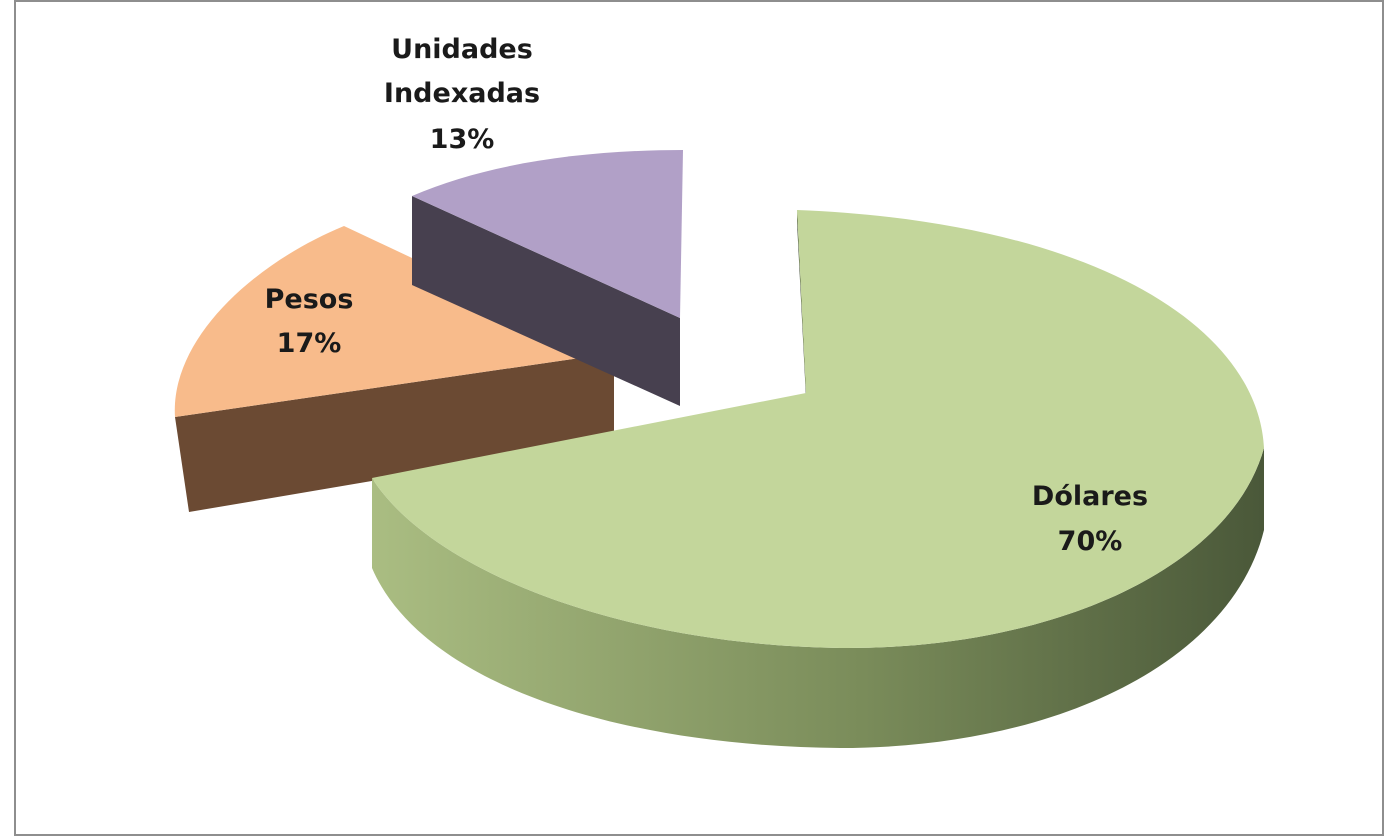 The image size is (1389, 840). What do you see at coordinates (394, 432) in the screenshot?
I see `slice-pesos-side` at bounding box center [394, 432].